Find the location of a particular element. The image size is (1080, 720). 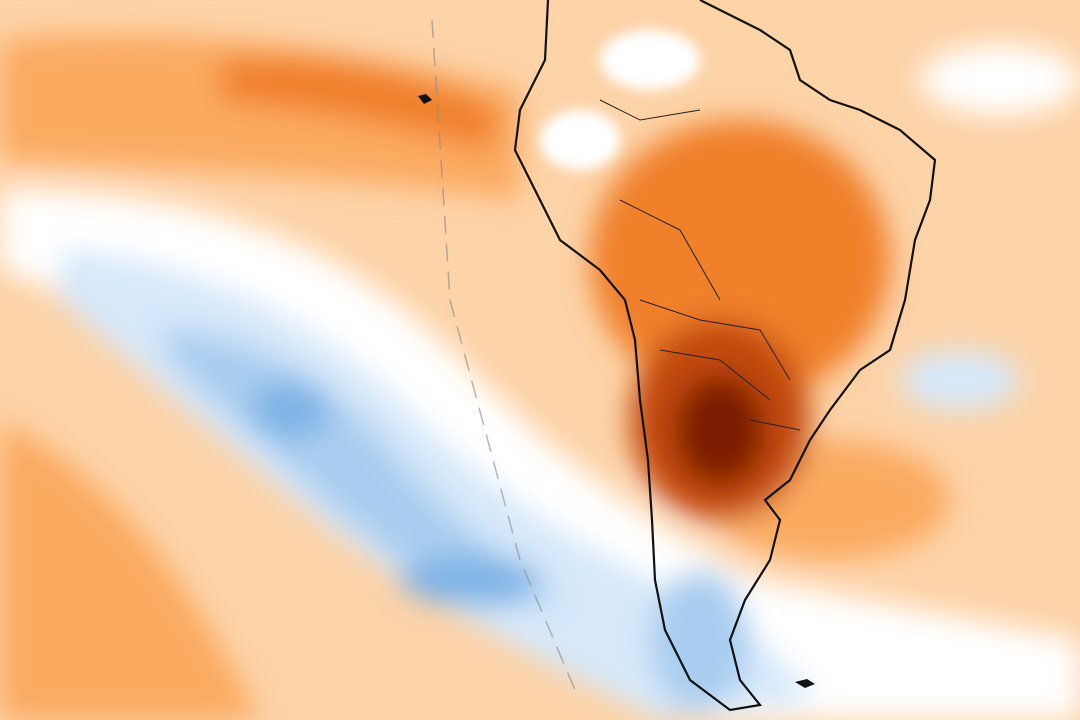

satellite-track is located at coordinates (503, 355).